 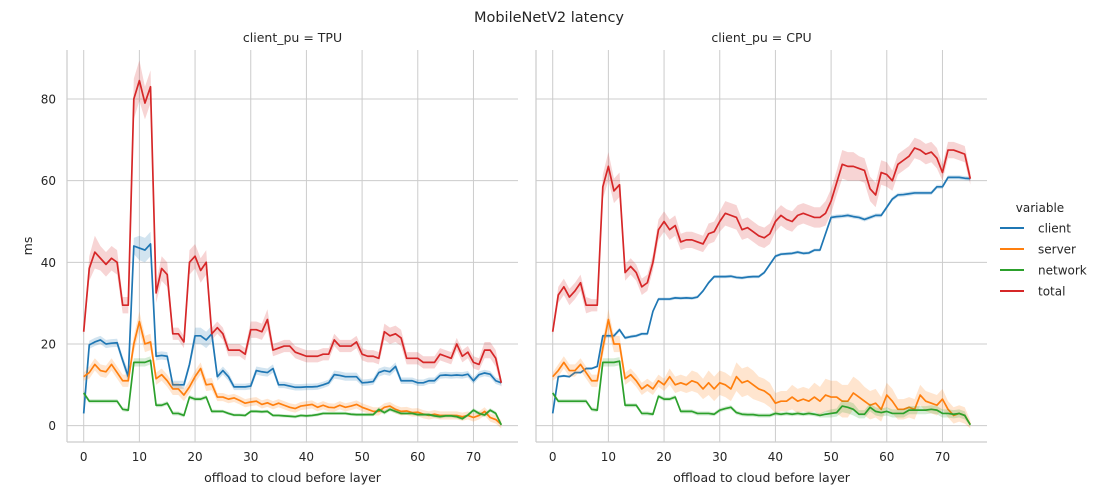 What do you see at coordinates (293, 477) in the screenshot?
I see `x-axis-label-tpu: offload to cloud before layer` at bounding box center [293, 477].